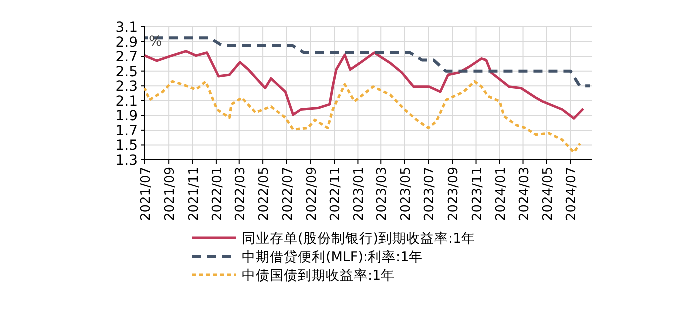 This screenshot has width=692, height=332. What do you see at coordinates (155, 42) in the screenshot?
I see `y-axis-title: %` at bounding box center [155, 42].